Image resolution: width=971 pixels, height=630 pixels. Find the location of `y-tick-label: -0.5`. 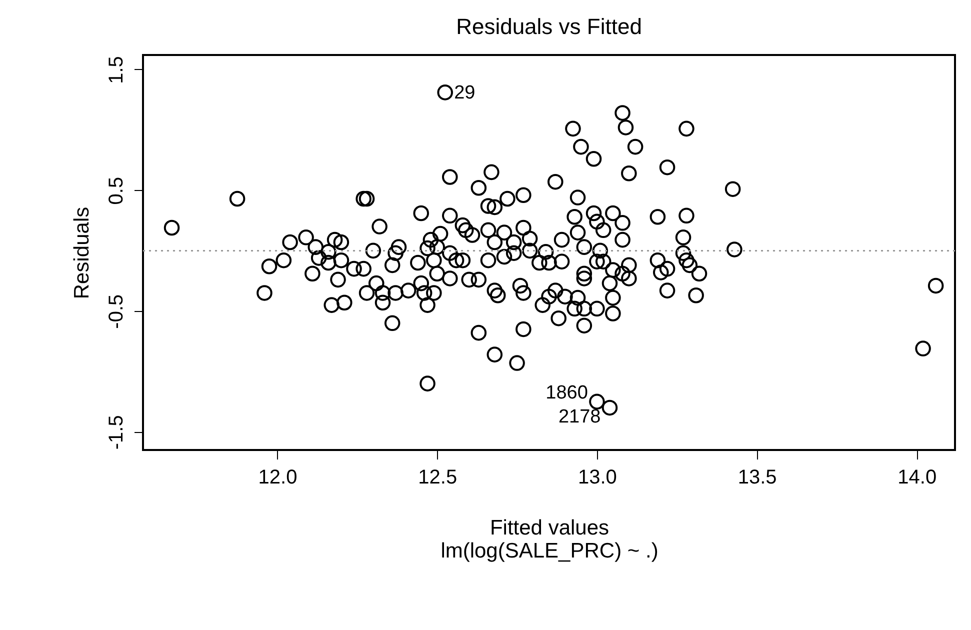

y-tick-label: -0.5 is located at coordinates (117, 311).